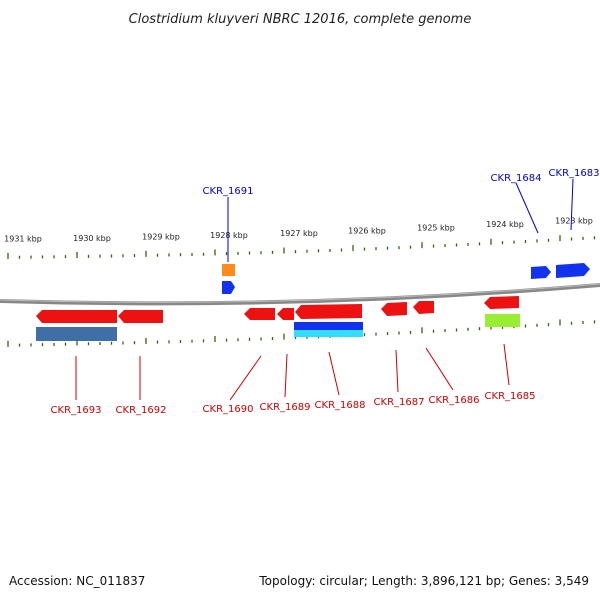  Describe the element at coordinates (399, 402) in the screenshot. I see `label-ckr-1687: CKR_1687` at that location.